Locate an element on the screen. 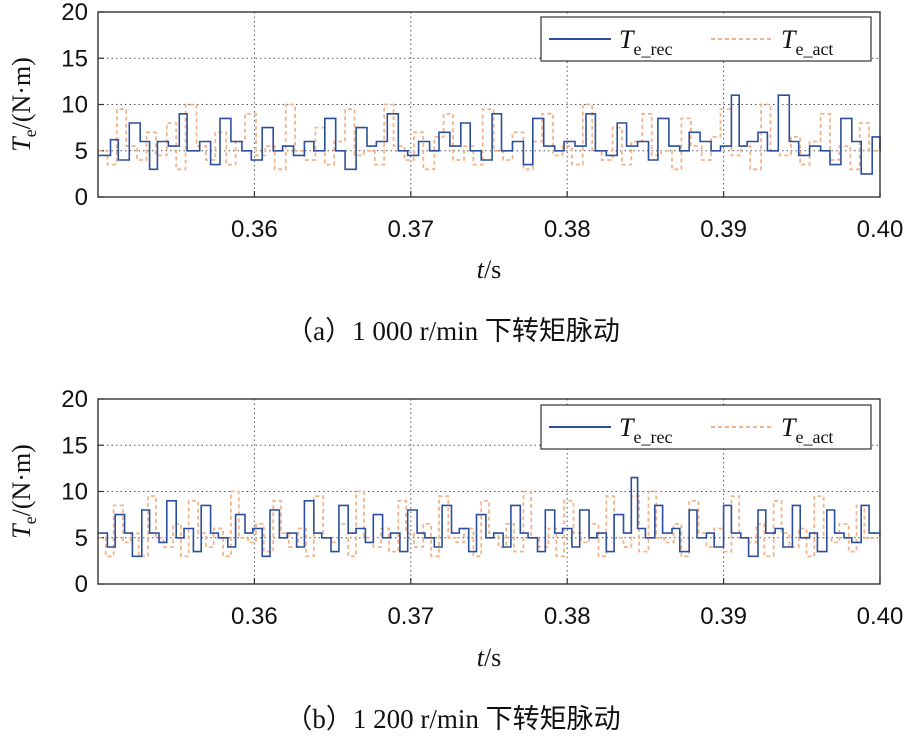  figure-caption: （b）1 200 r/min 下转矩脉动 is located at coordinates (452, 719).